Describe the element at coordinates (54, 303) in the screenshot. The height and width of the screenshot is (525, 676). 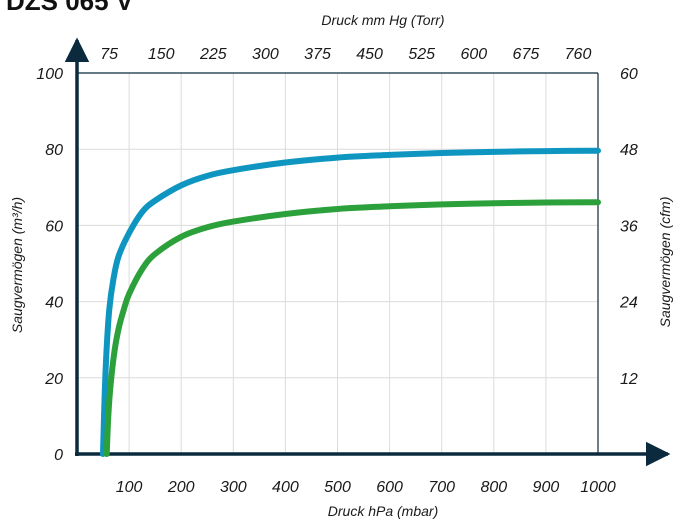
I see `y-tick-label: 40` at that location.